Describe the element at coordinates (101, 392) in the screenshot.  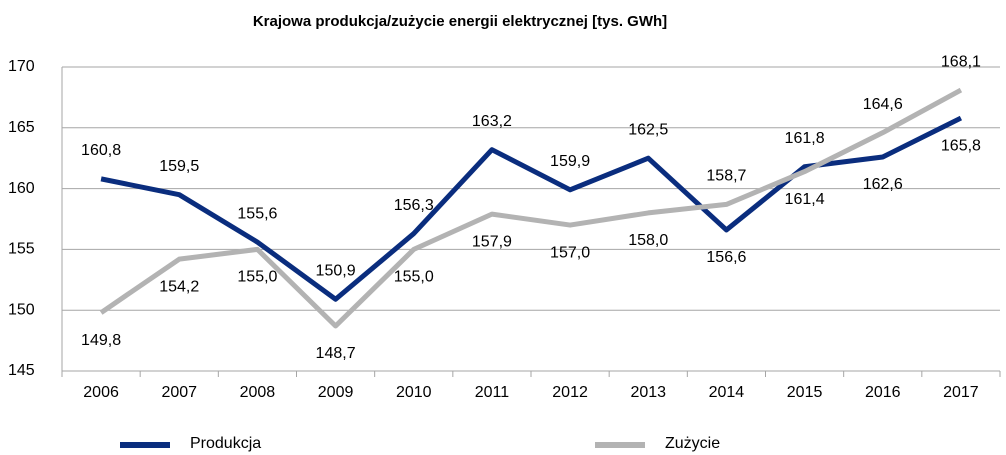
I see `x-tick-label: 2006` at that location.